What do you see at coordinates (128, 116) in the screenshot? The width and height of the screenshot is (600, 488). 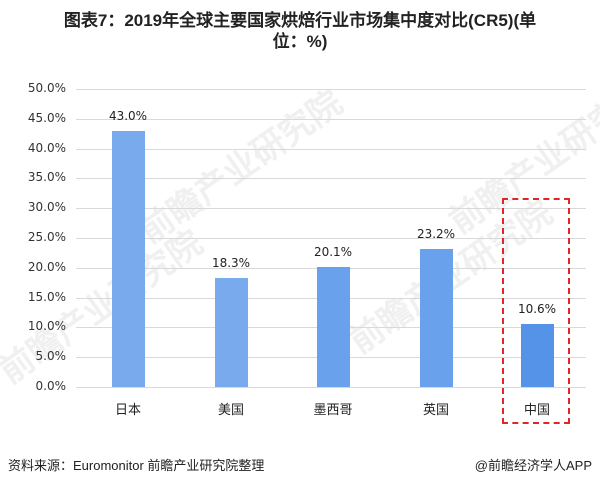 I see `bar-value-label: 43.0%` at bounding box center [128, 116].